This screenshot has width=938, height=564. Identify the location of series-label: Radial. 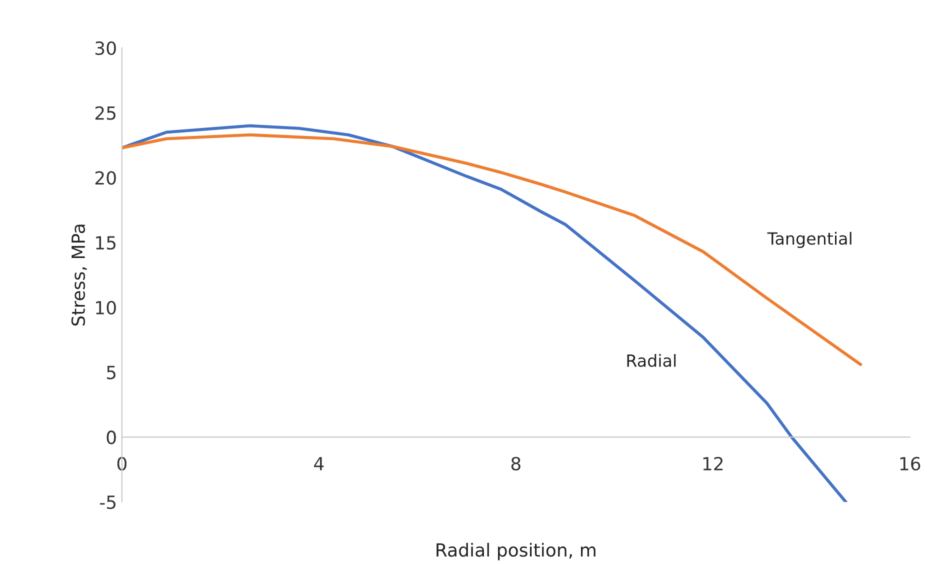
(651, 360).